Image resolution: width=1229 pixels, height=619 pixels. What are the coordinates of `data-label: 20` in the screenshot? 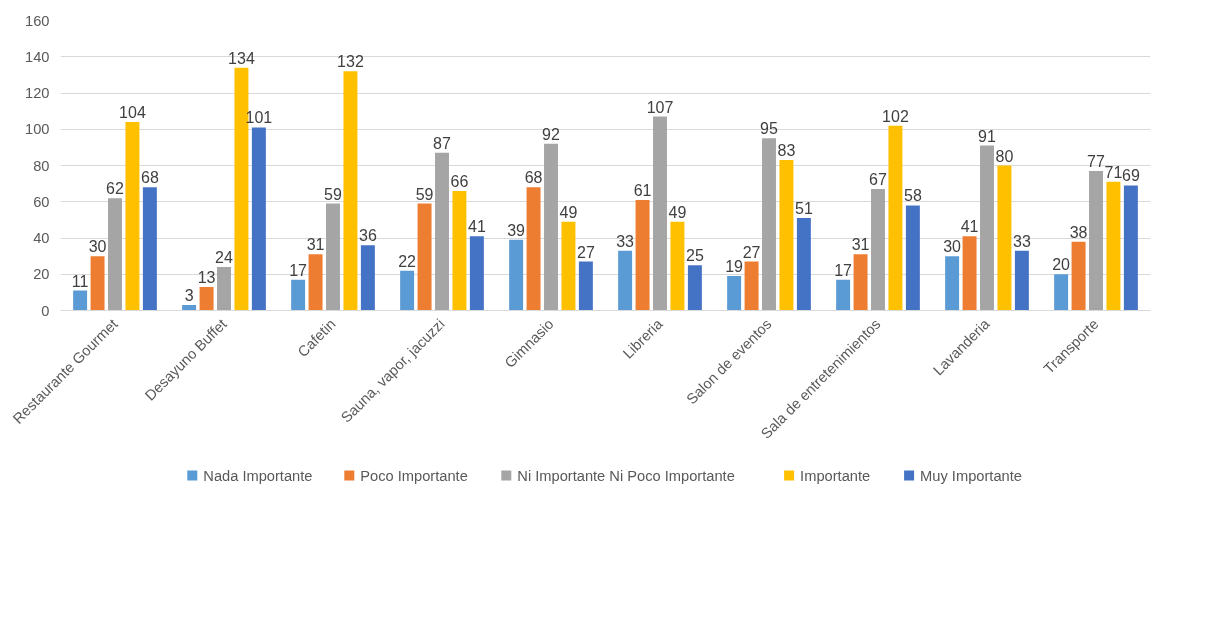 It's located at (1061, 265).